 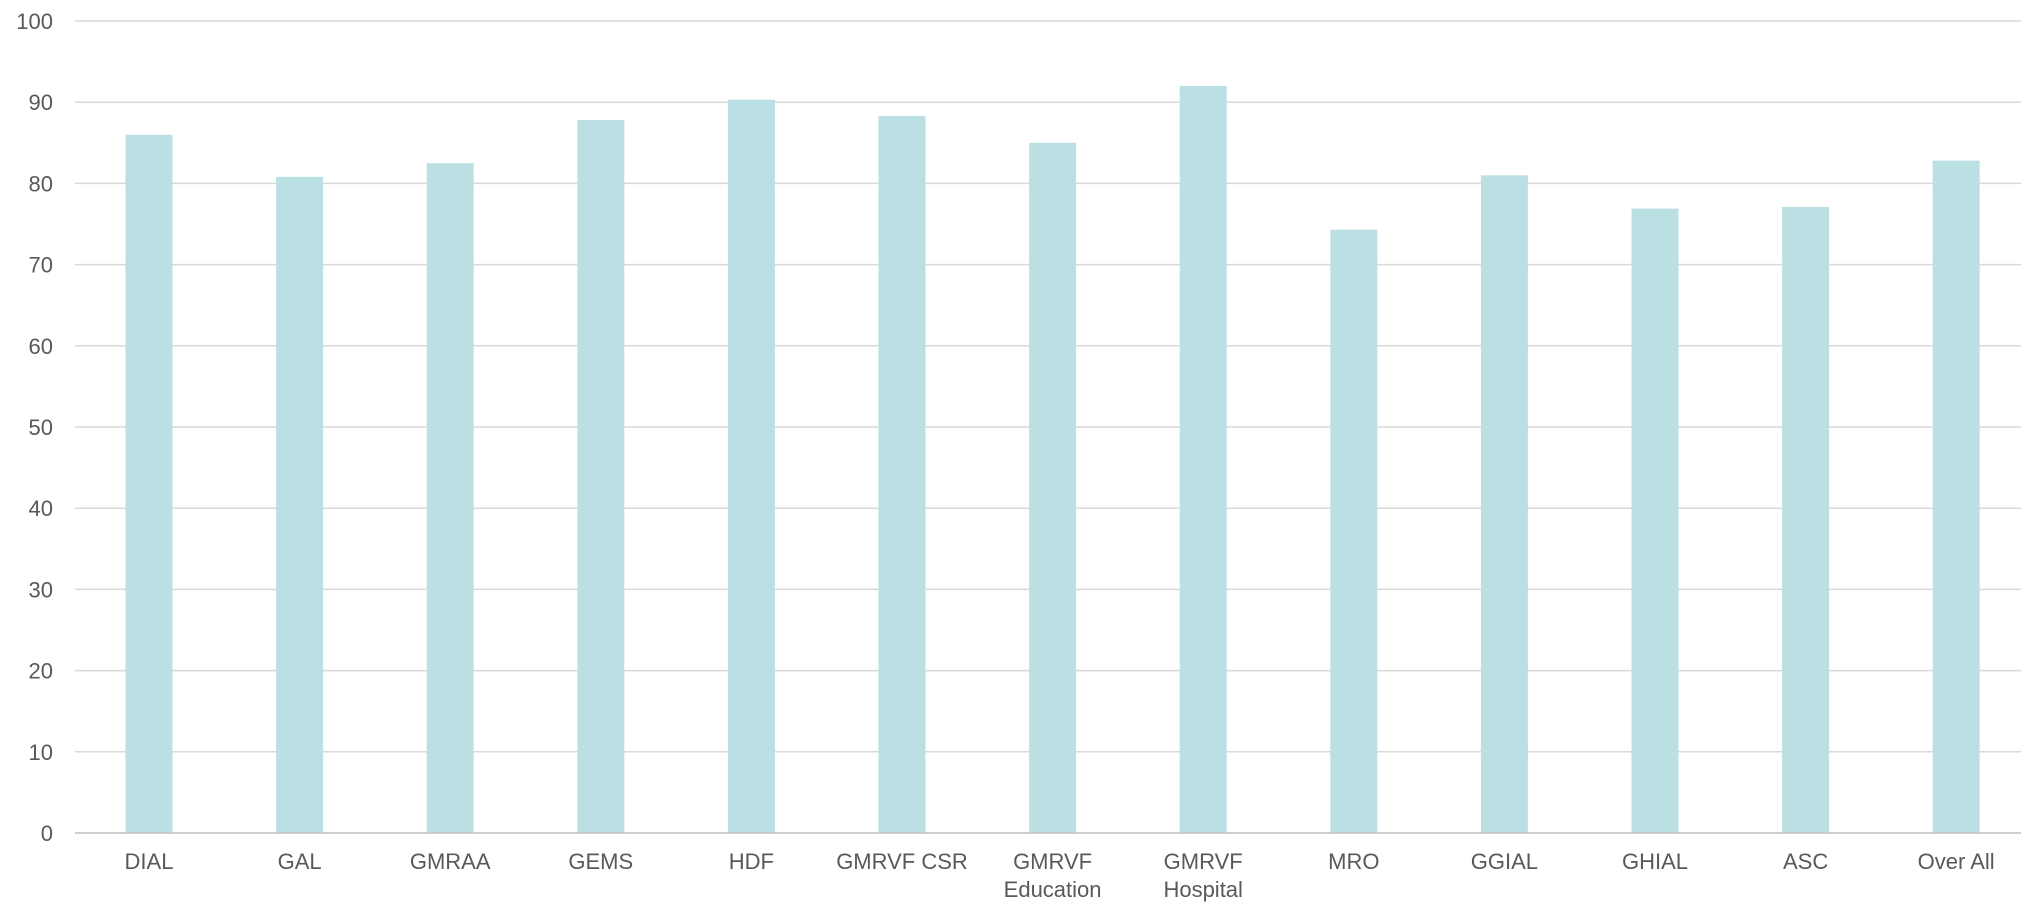 I want to click on bar-gems, so click(x=601, y=476).